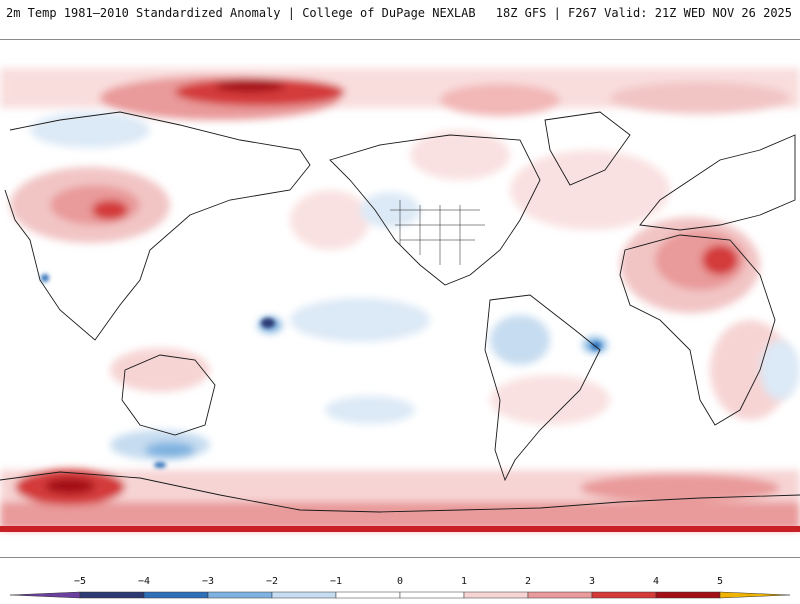 This screenshot has width=800, height=604. Describe the element at coordinates (272, 581) in the screenshot. I see `colorbar-tick-label: −2` at that location.